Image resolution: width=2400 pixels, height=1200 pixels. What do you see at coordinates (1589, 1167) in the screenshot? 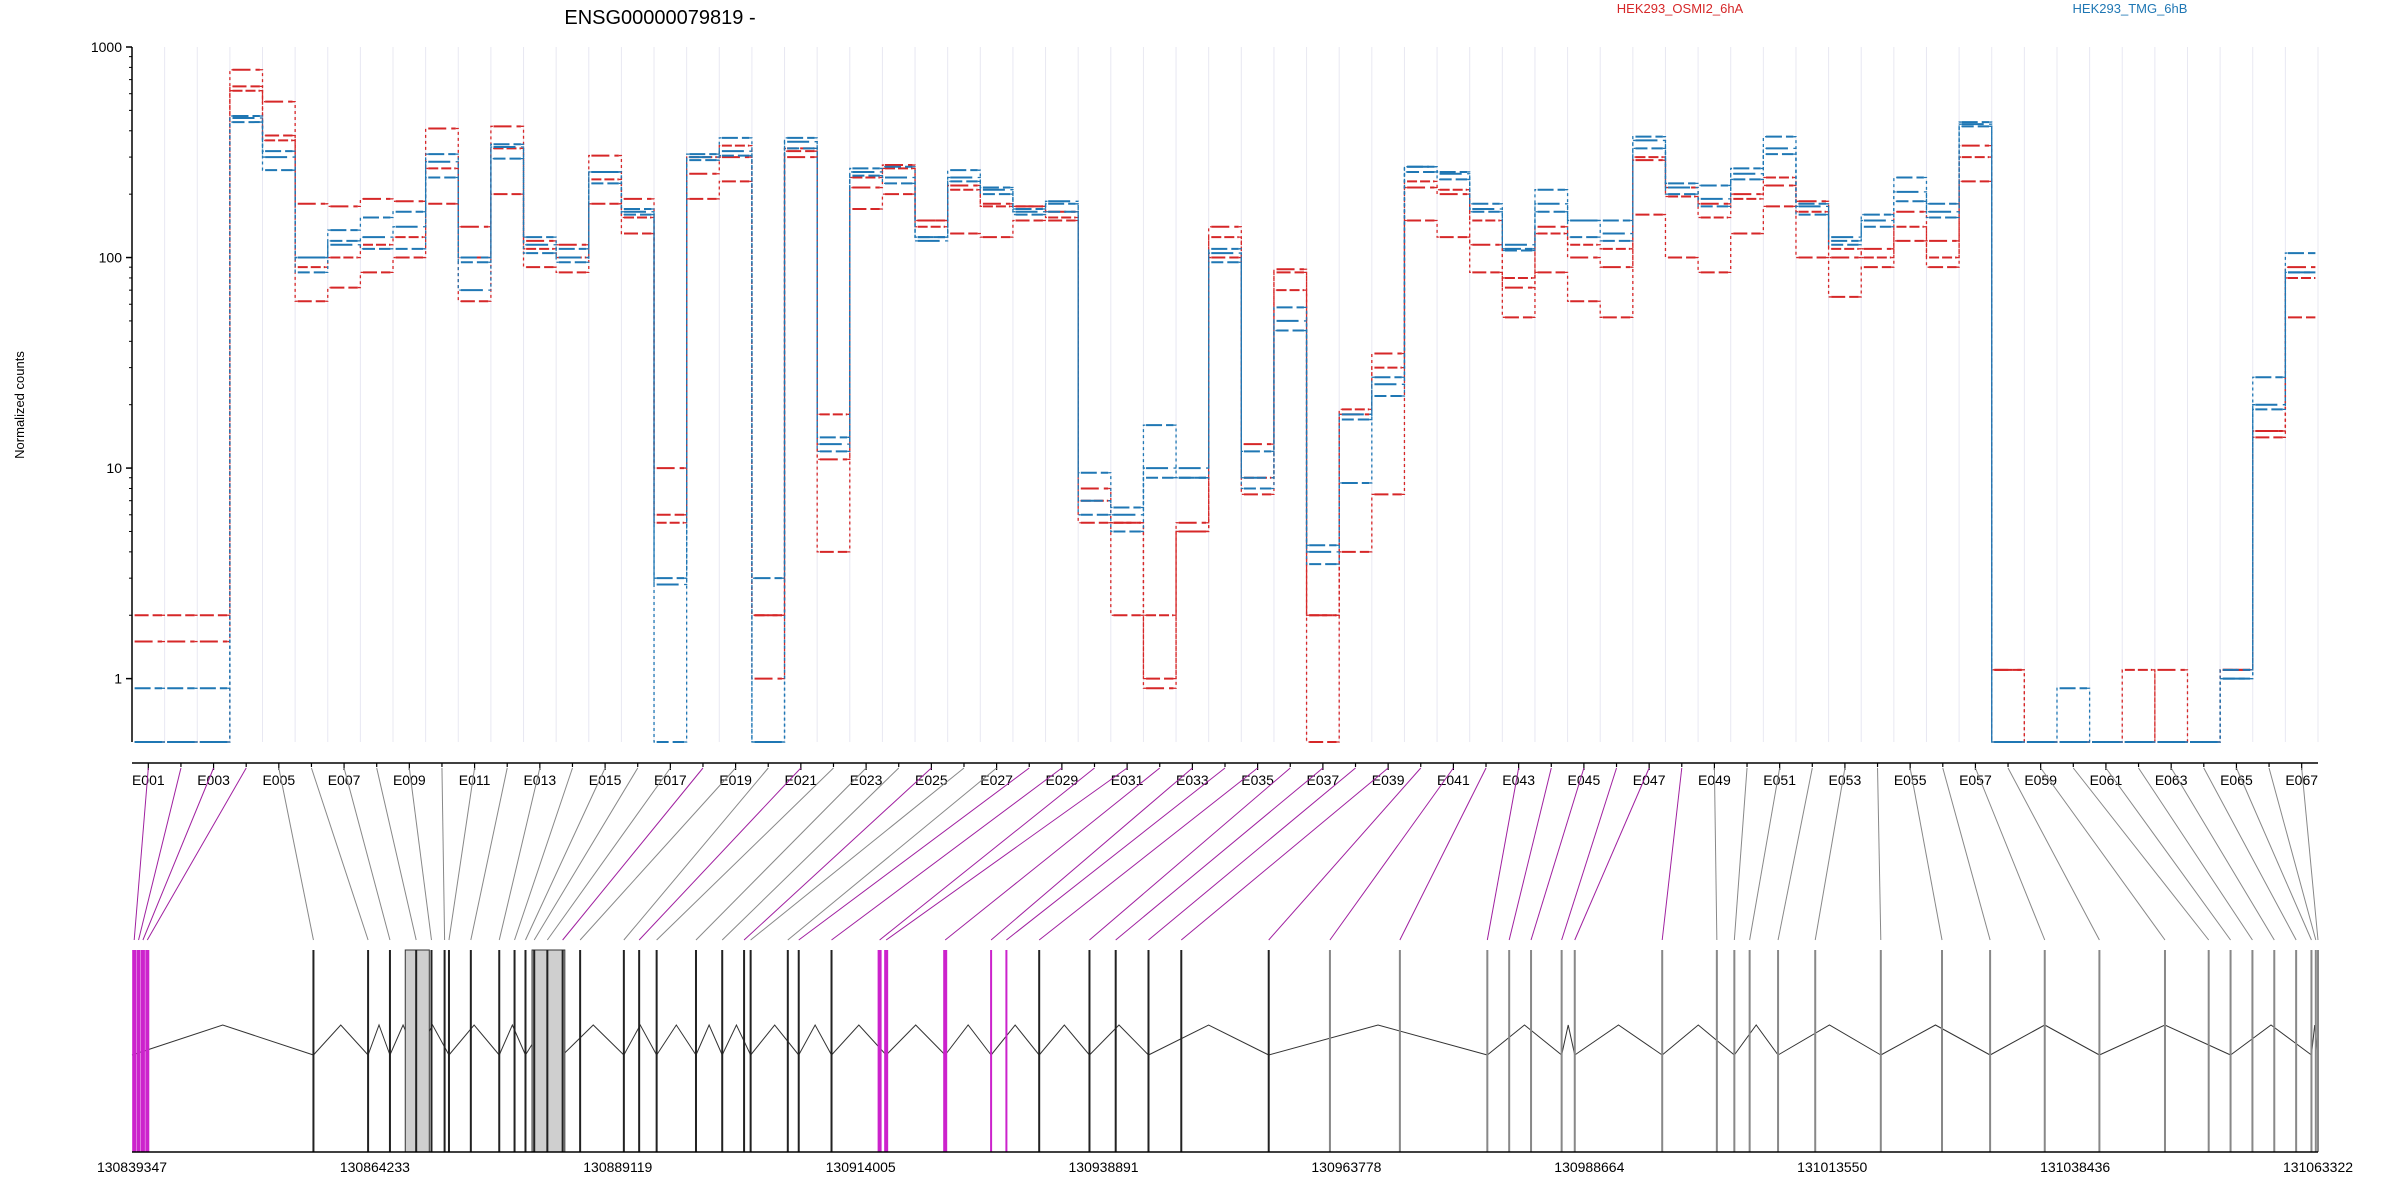
I see `coordinate-tick-label: 130988664` at bounding box center [1589, 1167].